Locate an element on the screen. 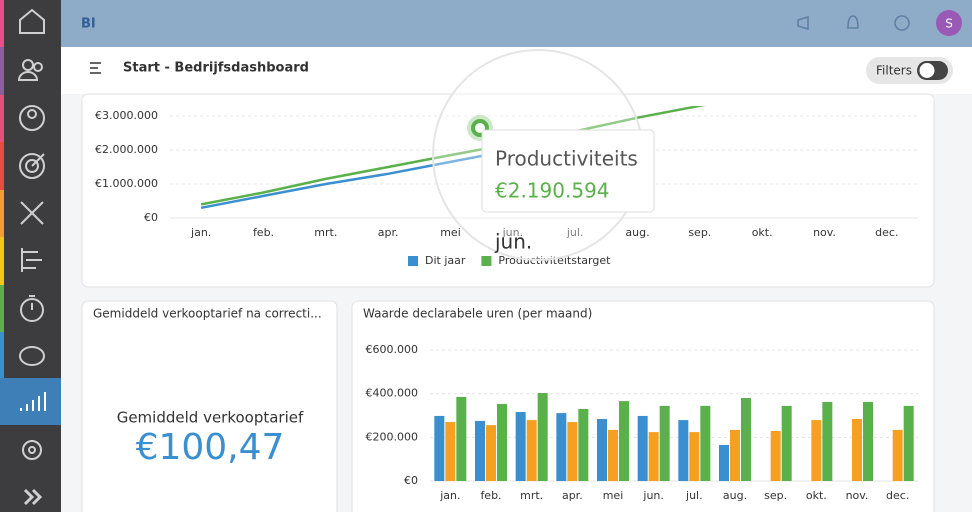 The width and height of the screenshot is (972, 512). announce-icon is located at coordinates (803, 23).